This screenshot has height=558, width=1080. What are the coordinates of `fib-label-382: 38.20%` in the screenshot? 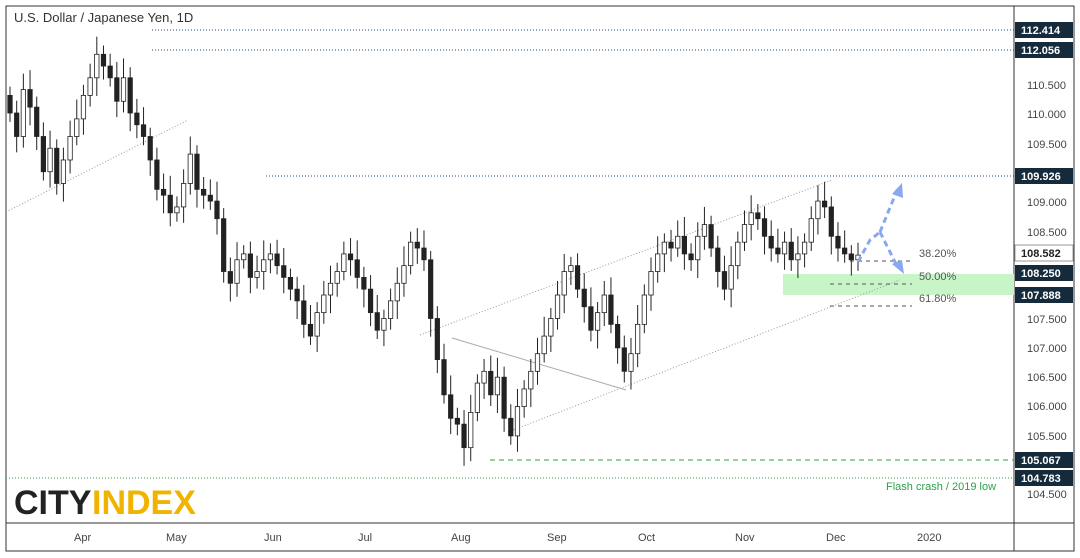 It's located at (938, 254).